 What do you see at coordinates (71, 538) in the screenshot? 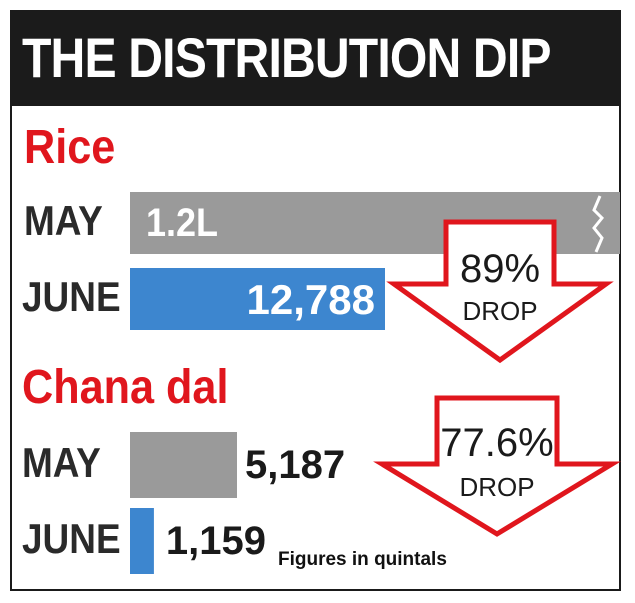
I see `chana-dal-june-label: JUNE` at bounding box center [71, 538].